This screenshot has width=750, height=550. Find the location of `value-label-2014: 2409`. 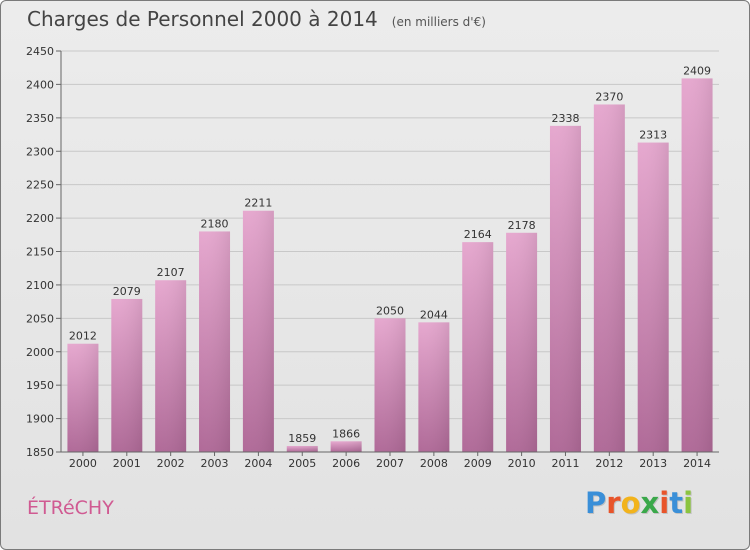

value-label-2014: 2409 is located at coordinates (697, 70).